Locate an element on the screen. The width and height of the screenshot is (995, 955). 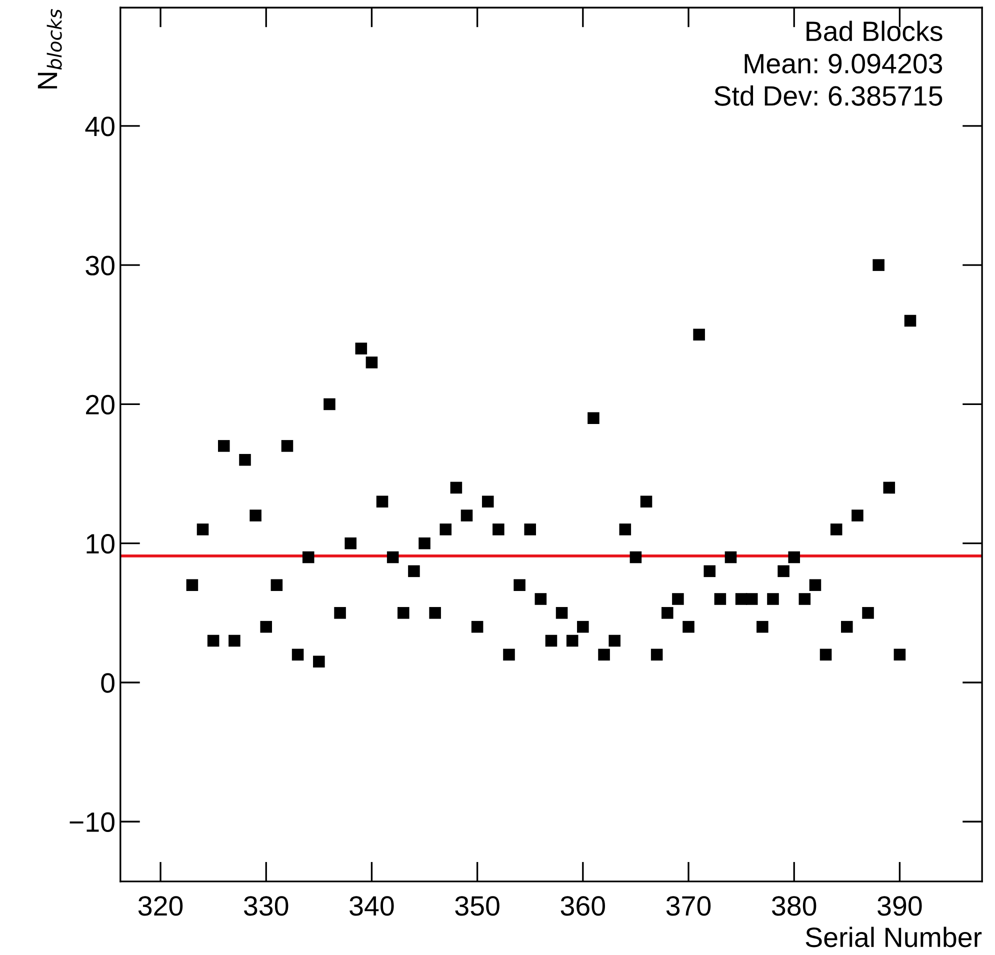
x-tick-label: 370 is located at coordinates (688, 906).